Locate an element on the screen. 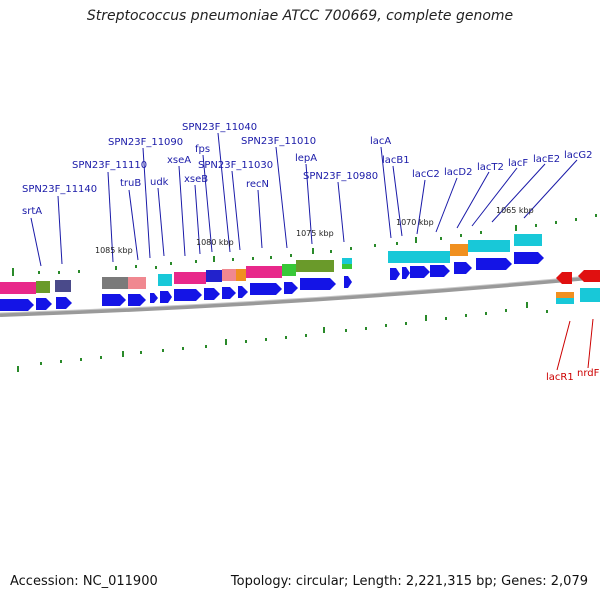  tick-label-1075: 1075 kbp is located at coordinates (315, 233).